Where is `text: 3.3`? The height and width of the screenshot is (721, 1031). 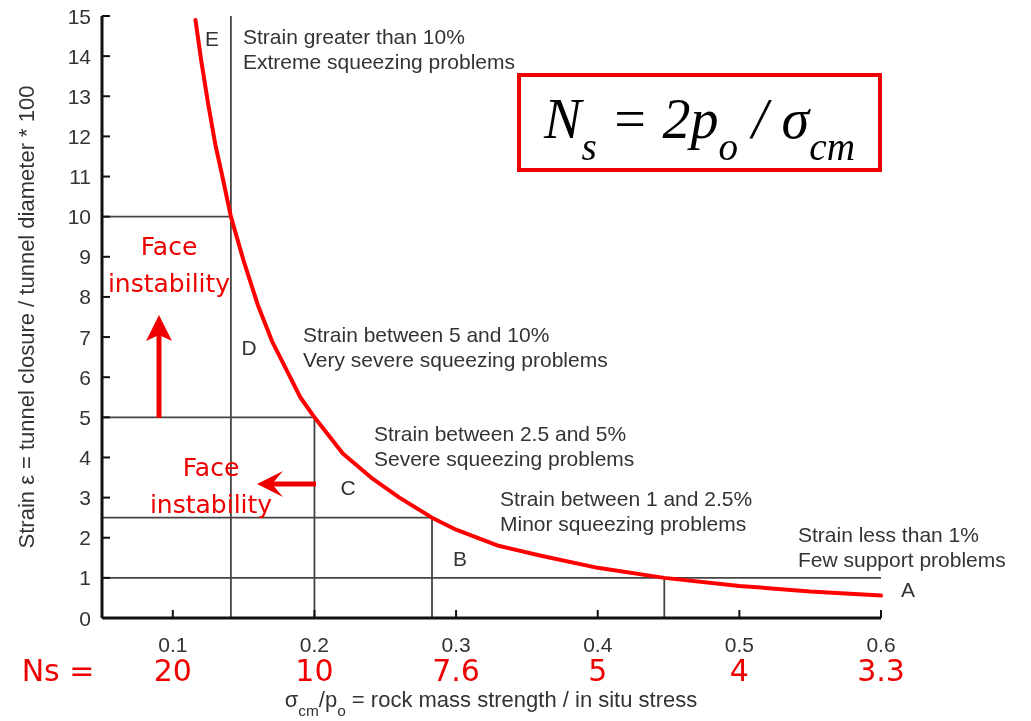
text: 3.3 is located at coordinates (881, 670).